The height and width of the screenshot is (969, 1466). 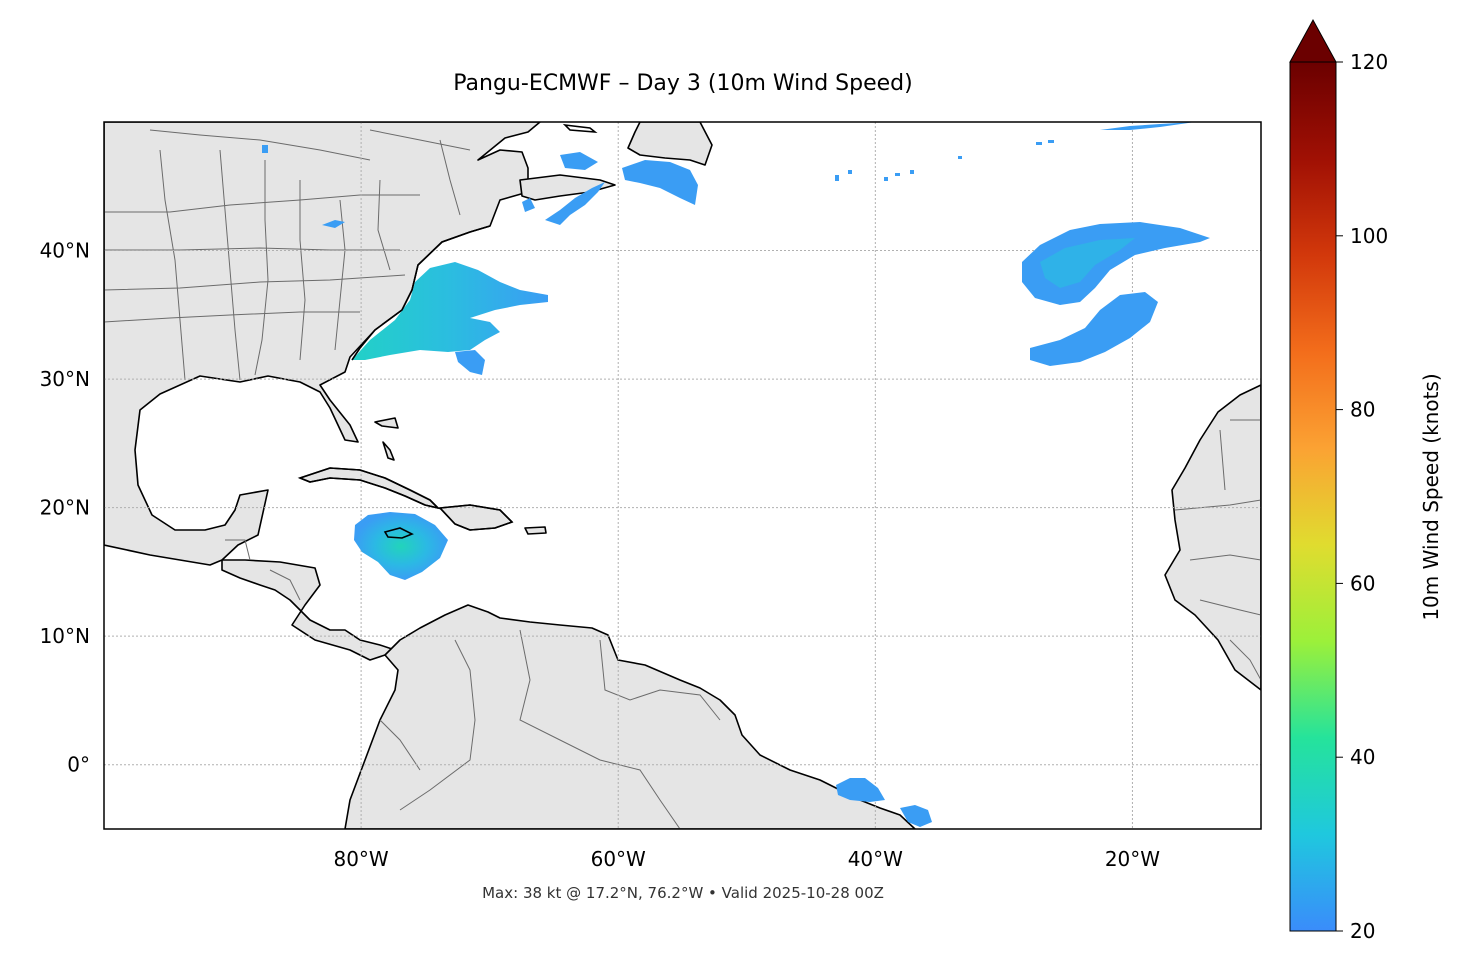 What do you see at coordinates (1094, 329) in the screenshot?
I see `wind-azores-system-south` at bounding box center [1094, 329].